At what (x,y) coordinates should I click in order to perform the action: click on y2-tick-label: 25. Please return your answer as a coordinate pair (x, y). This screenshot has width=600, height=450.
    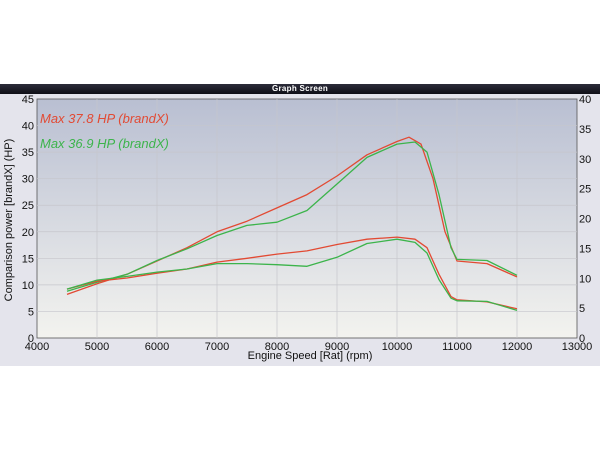
    Looking at the image, I should click on (585, 190).